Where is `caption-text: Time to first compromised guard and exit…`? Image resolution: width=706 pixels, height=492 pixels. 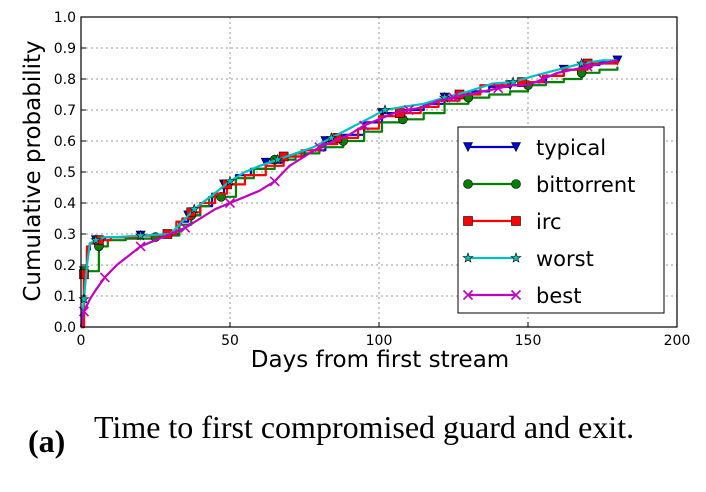 caption-text: Time to first compromised guard and exit… is located at coordinates (364, 427).